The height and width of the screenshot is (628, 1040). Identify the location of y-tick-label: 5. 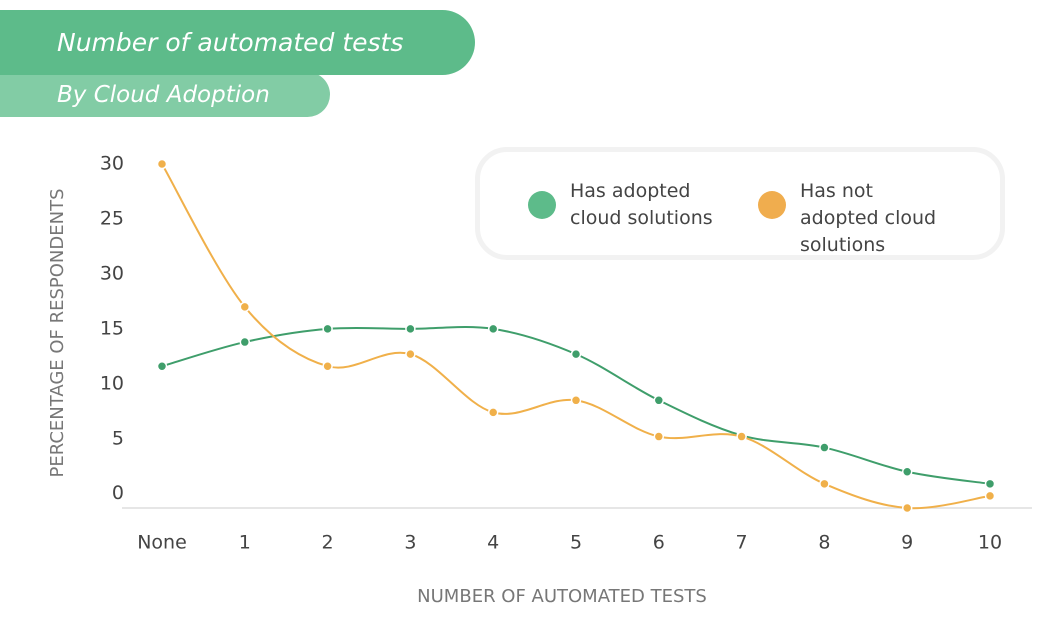
(118, 438).